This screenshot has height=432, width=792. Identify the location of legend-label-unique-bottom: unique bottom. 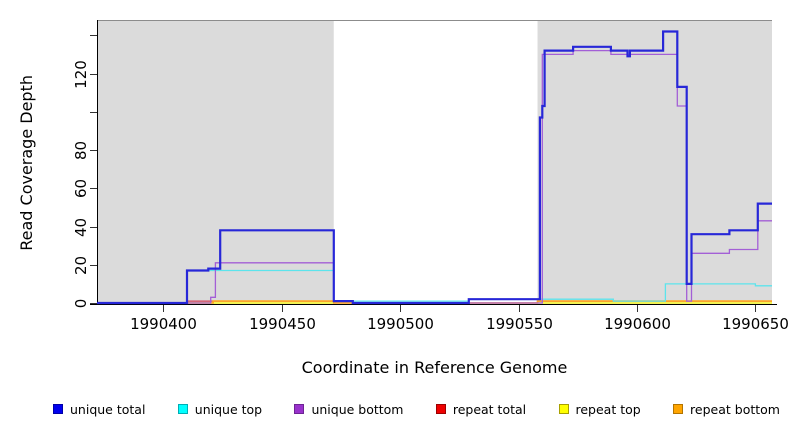
(357, 409).